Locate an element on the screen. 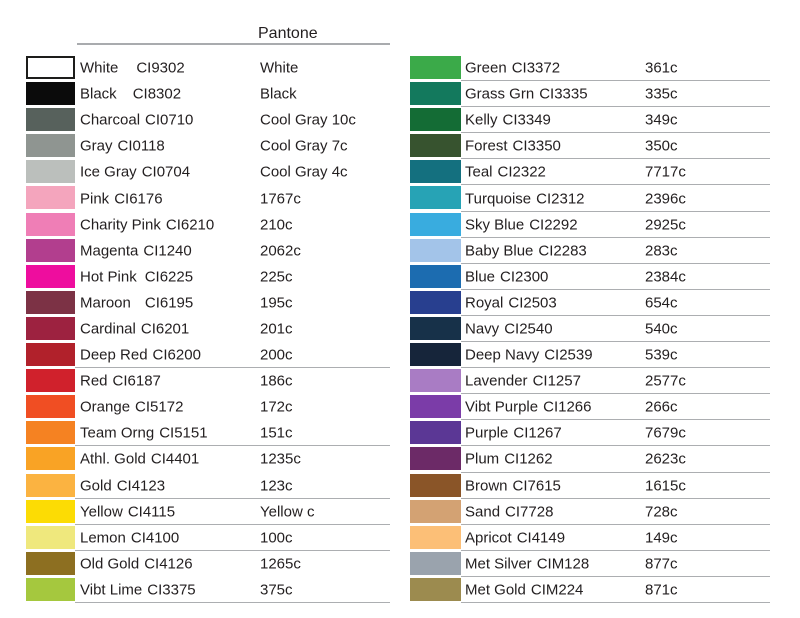 This screenshot has height=618, width=800. color-name: Sky Blue is located at coordinates (495, 225).